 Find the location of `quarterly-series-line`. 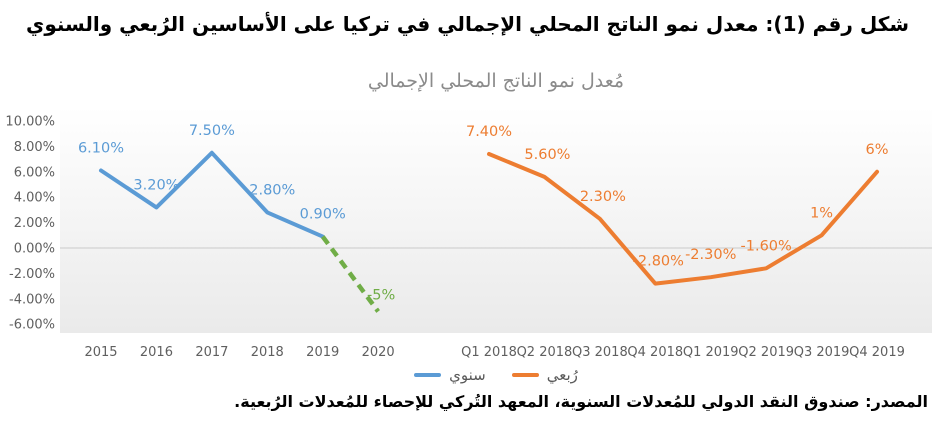

quarterly-series-line is located at coordinates (683, 219).